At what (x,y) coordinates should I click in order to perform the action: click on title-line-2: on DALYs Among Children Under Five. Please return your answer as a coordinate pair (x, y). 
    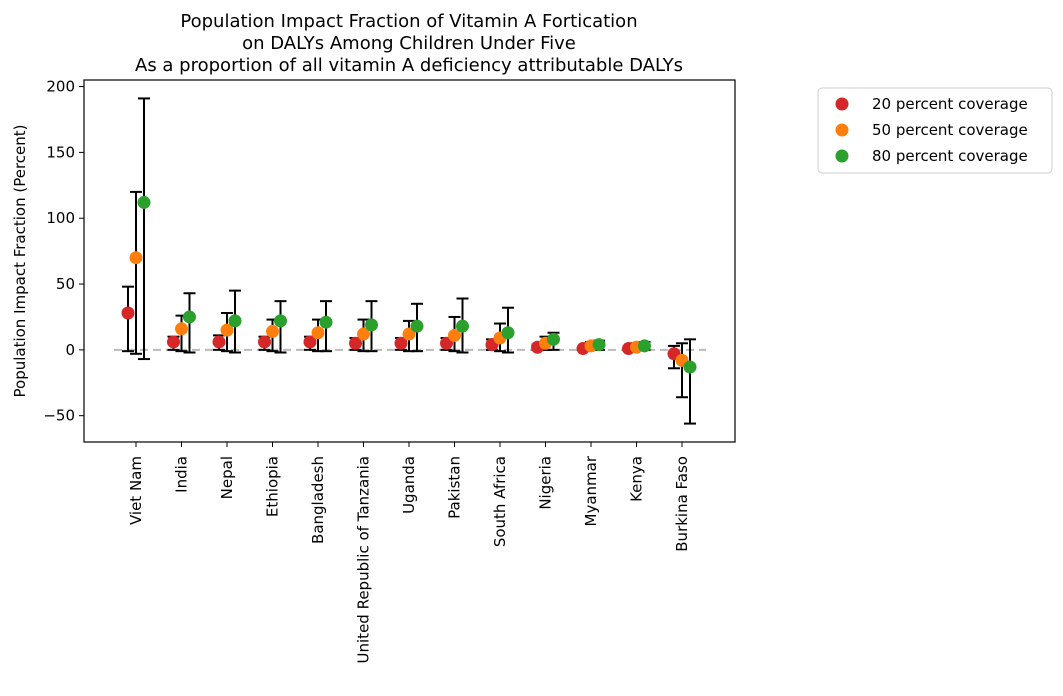
    Looking at the image, I should click on (409, 43).